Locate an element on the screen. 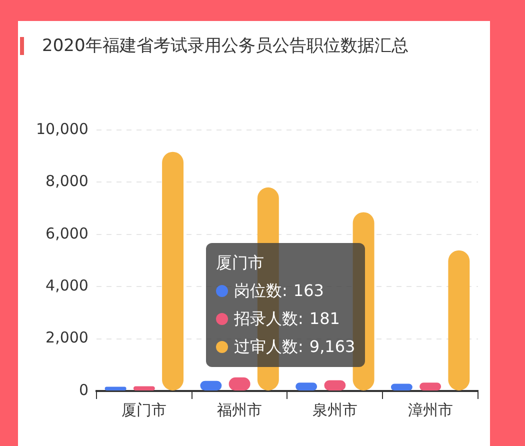  legend-label: 过审人数: is located at coordinates (269, 346).